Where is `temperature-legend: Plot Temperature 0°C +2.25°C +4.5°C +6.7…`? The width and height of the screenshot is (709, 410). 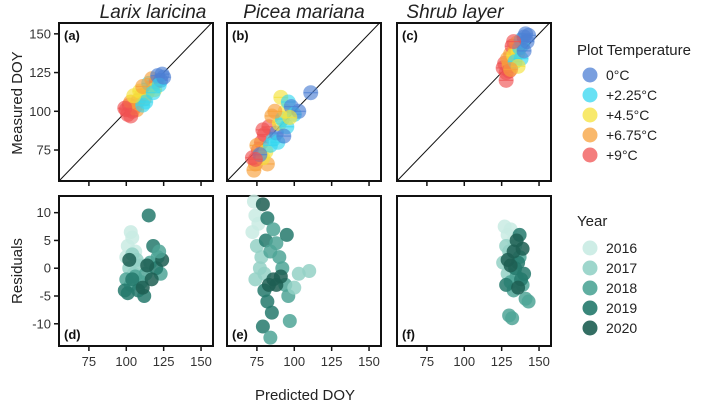
temperature-legend: Plot Temperature 0°C +2.25°C +4.5°C +6.7… is located at coordinates (634, 102).